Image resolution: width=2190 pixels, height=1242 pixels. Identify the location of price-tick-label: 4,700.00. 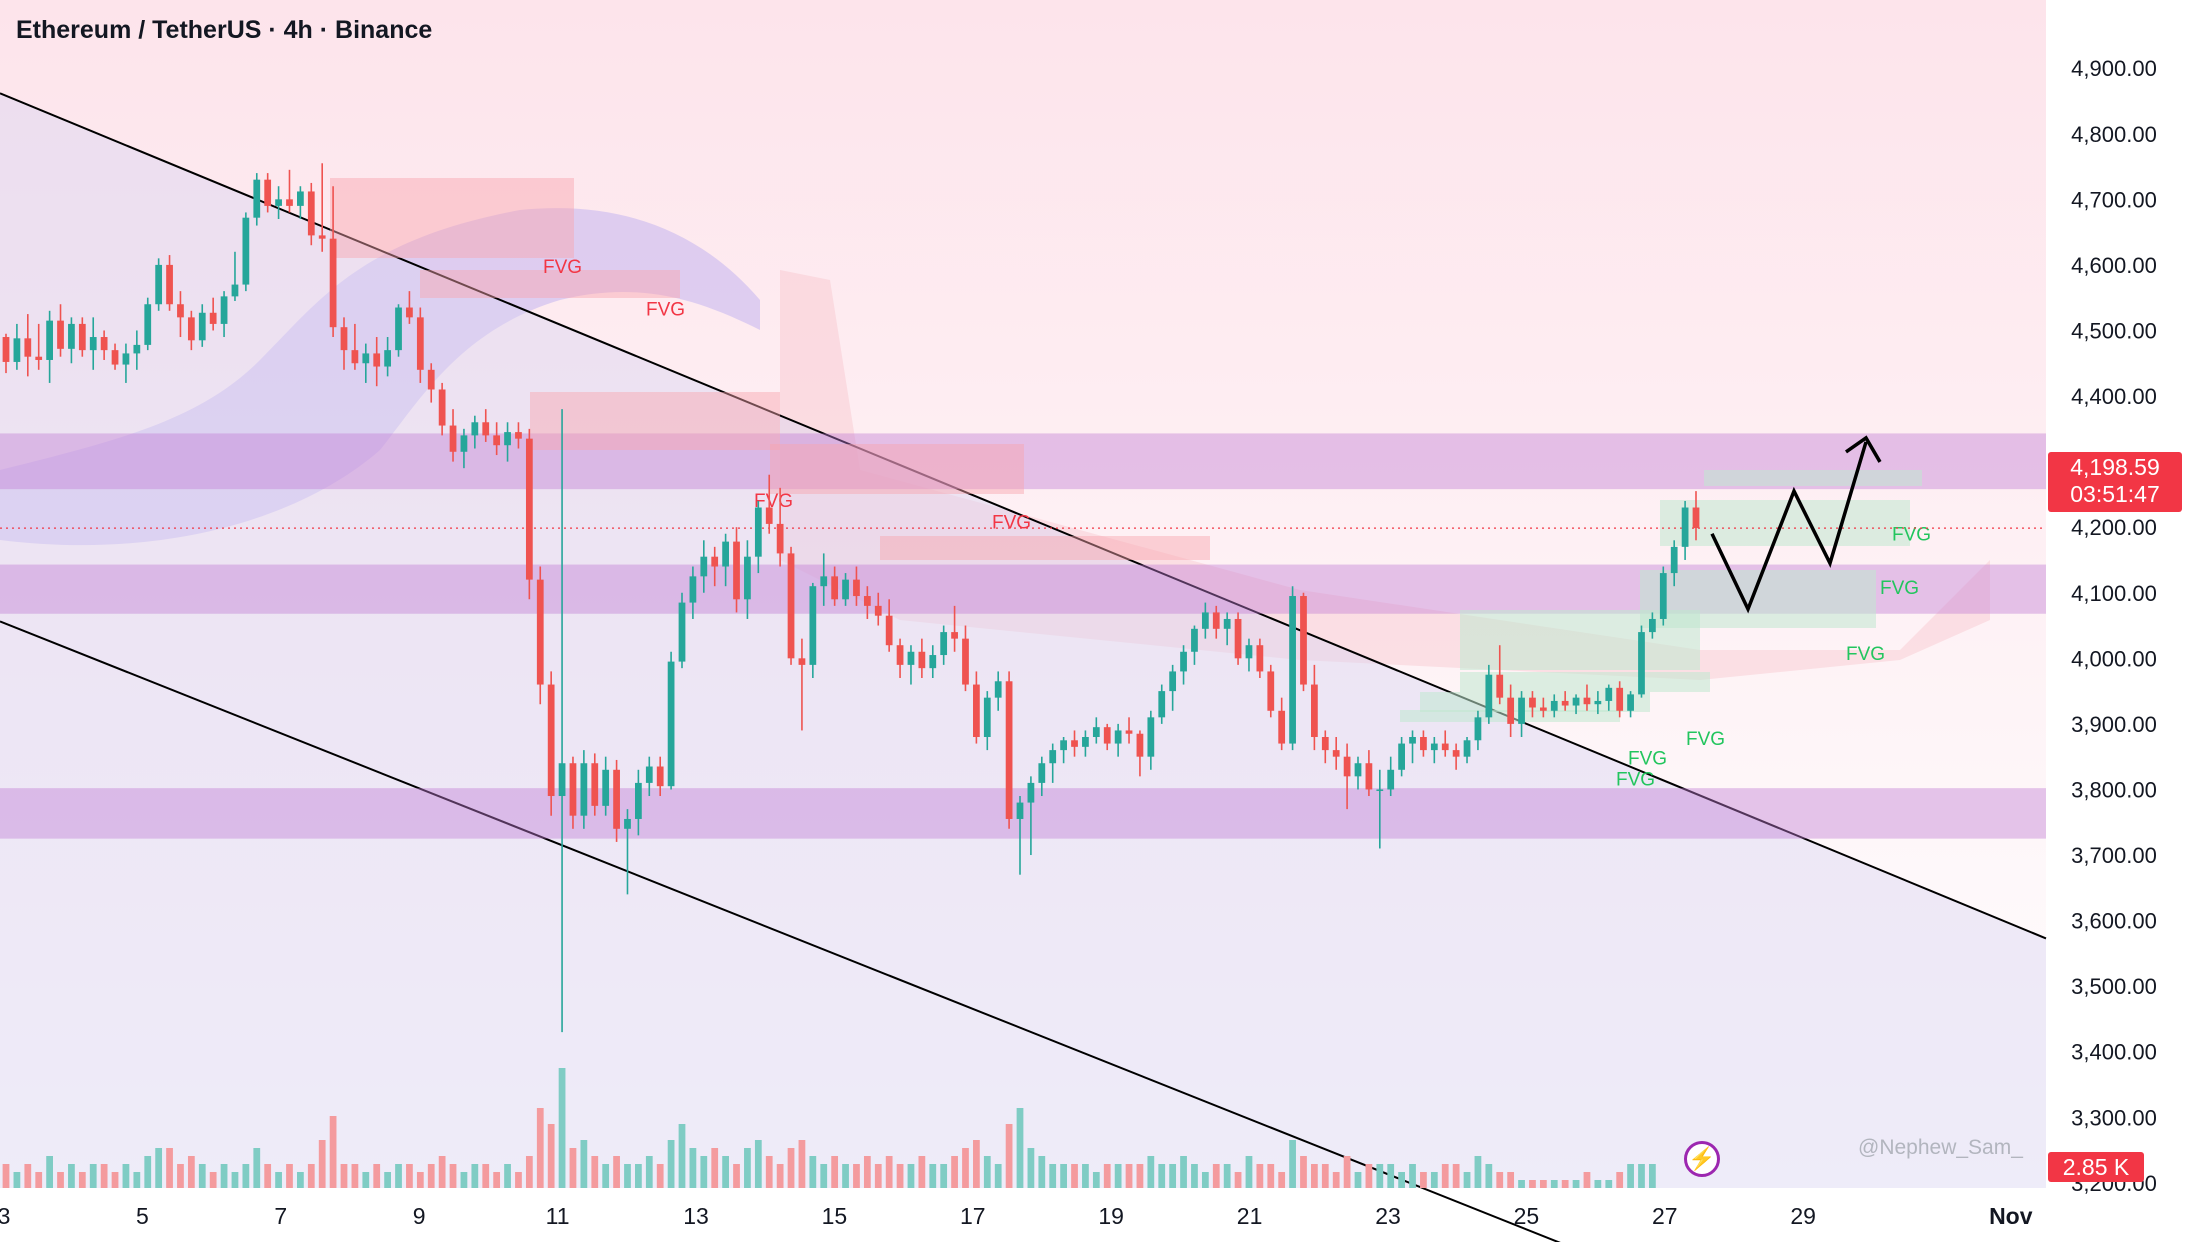
(2114, 199).